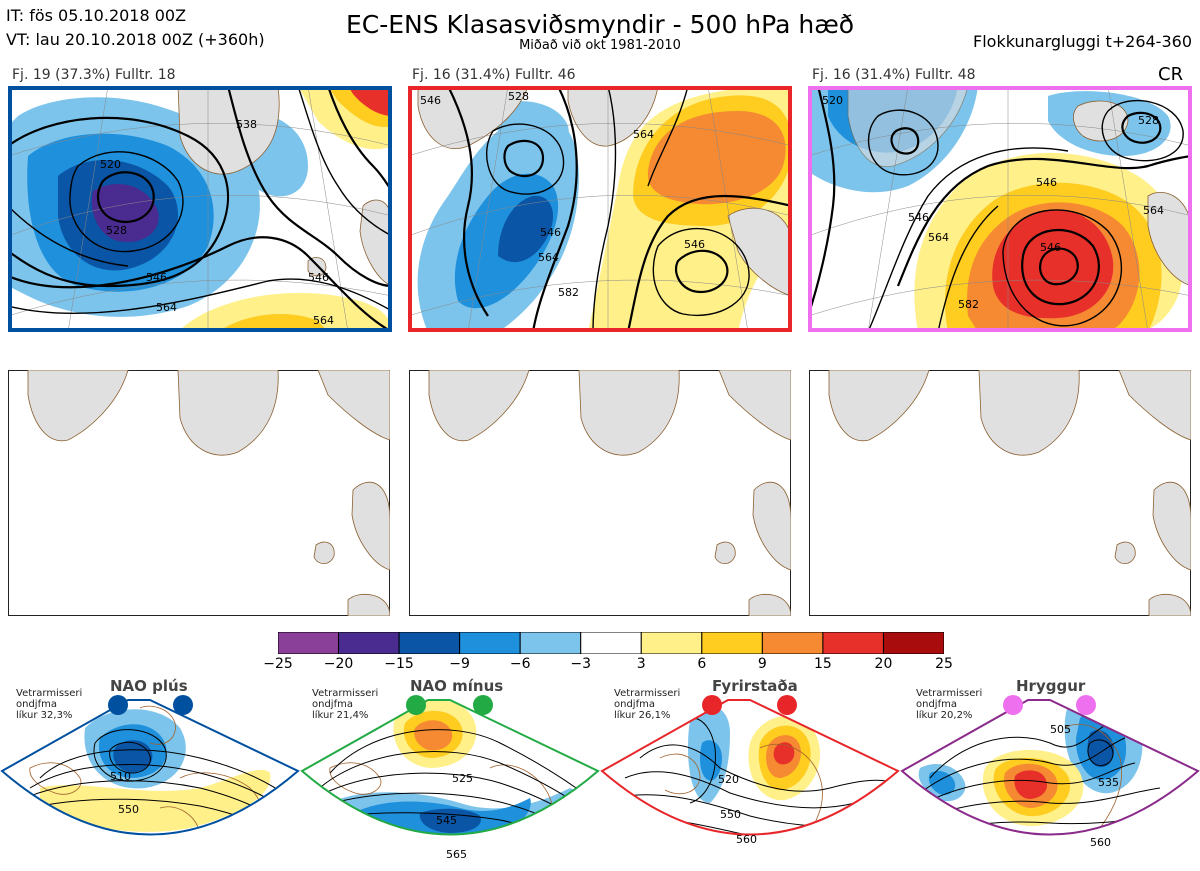 The height and width of the screenshot is (871, 1200). I want to click on cluster-1-map: 520 528 538 546 564 564 546, so click(200, 209).